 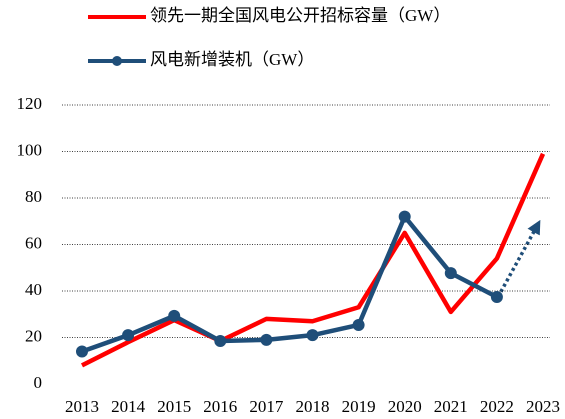 I want to click on legend-marker, so click(x=117, y=61).